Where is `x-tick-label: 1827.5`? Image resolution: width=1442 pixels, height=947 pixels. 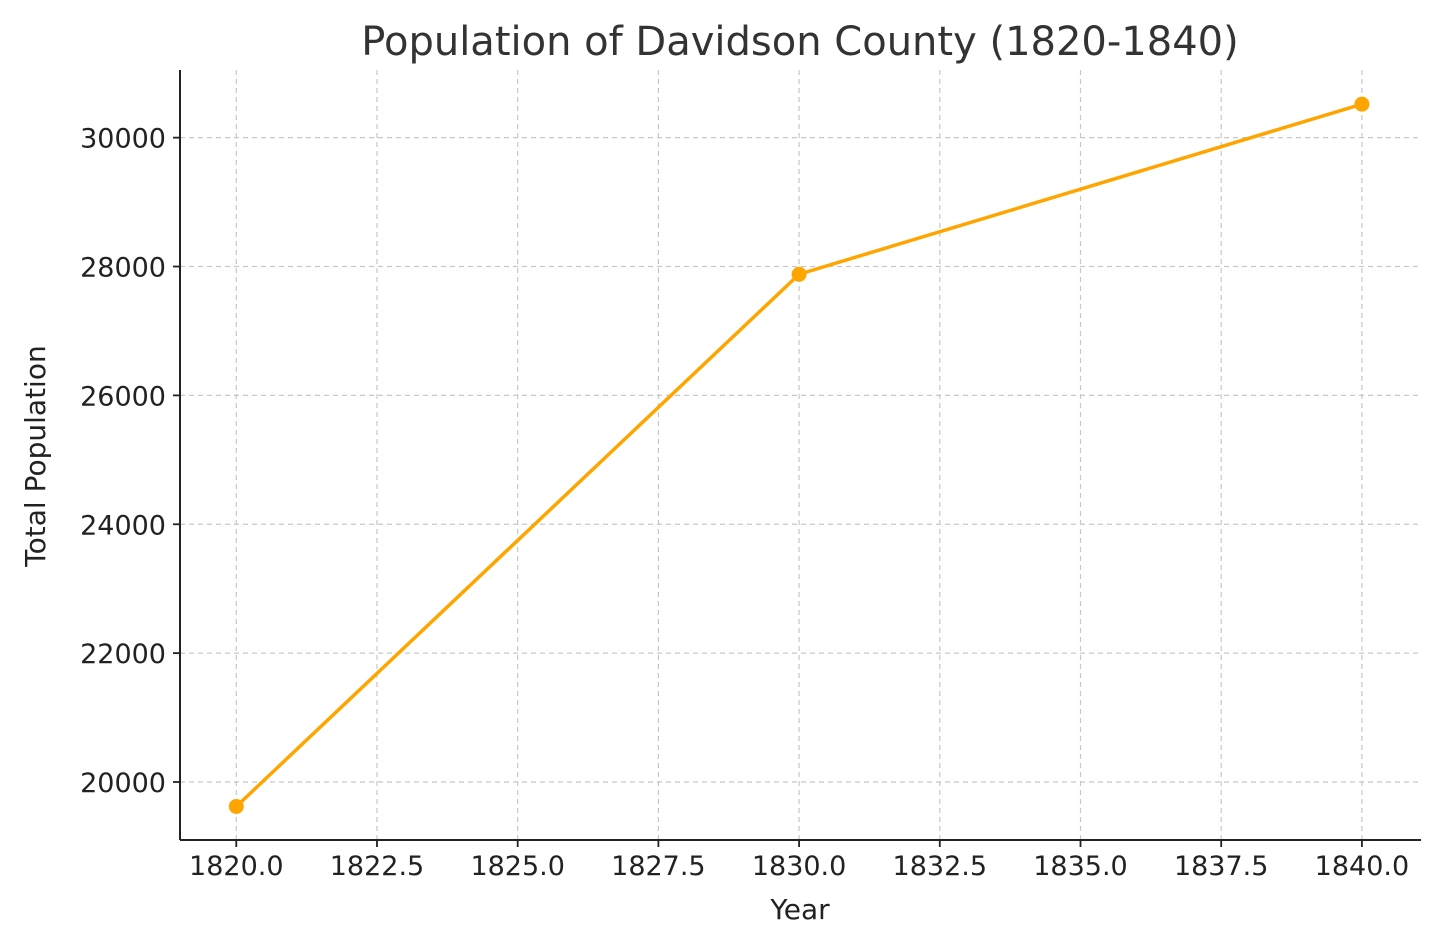 x-tick-label: 1827.5 is located at coordinates (658, 866).